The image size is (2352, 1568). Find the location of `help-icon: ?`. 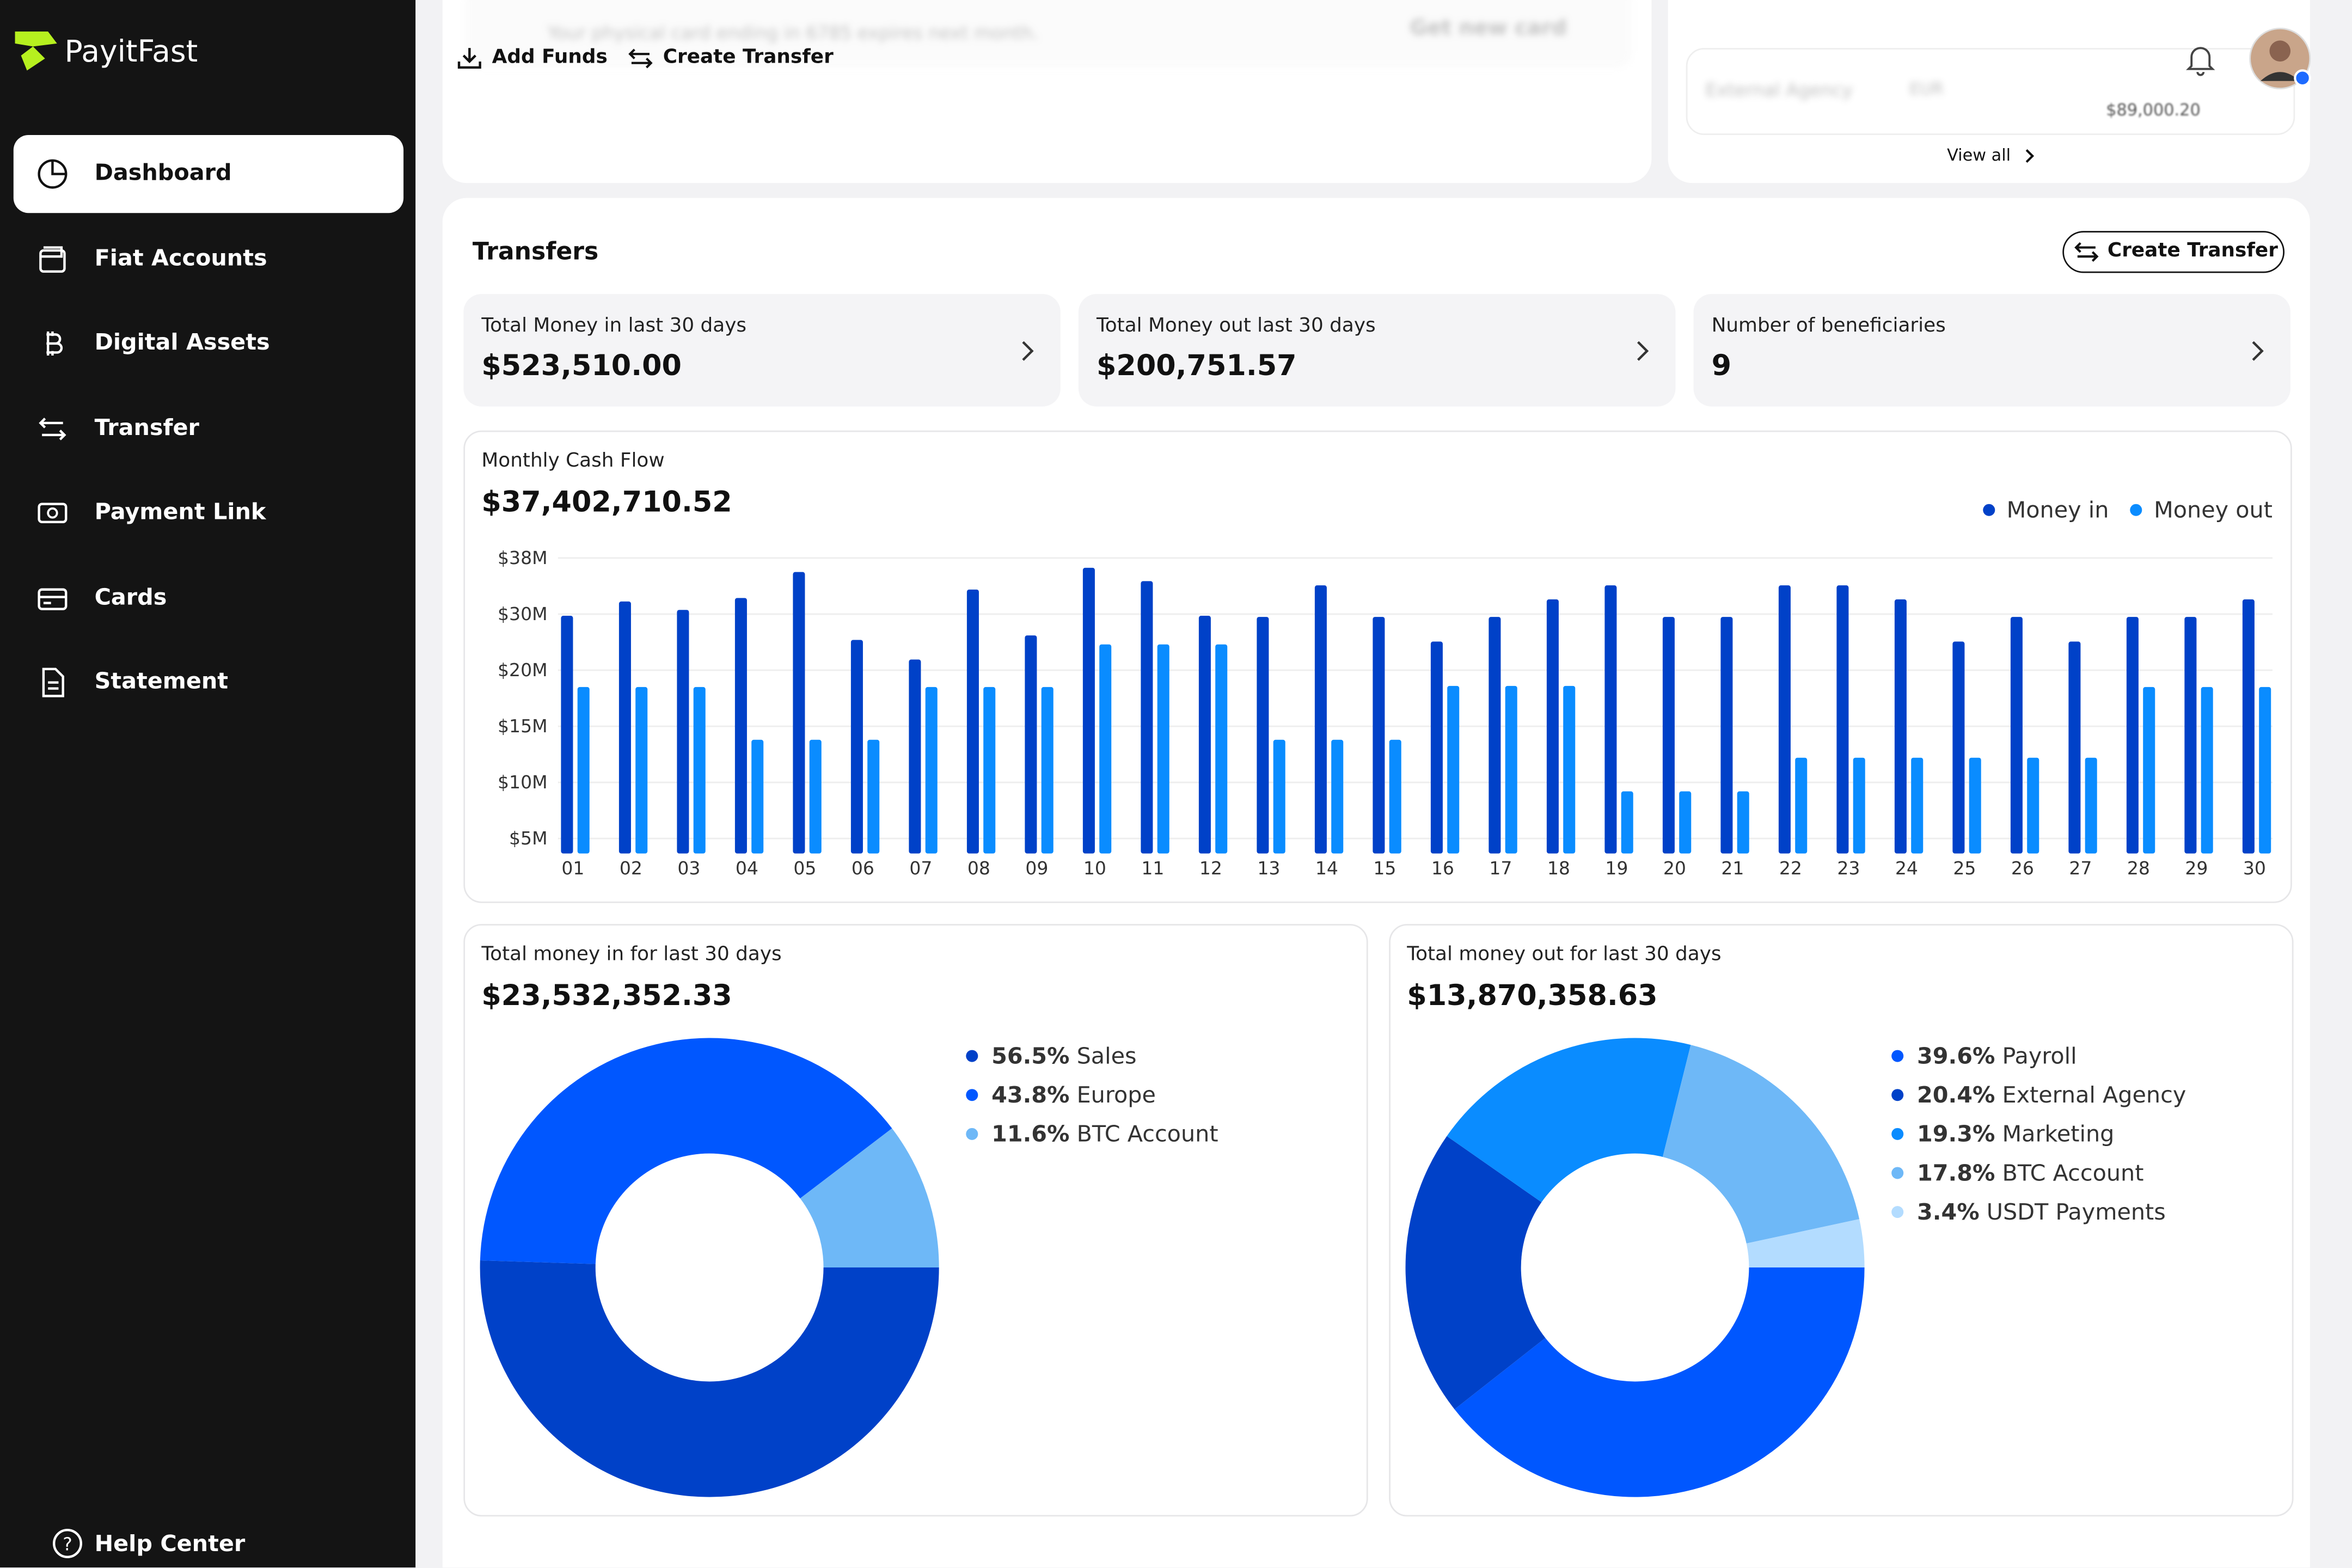

help-icon: ? is located at coordinates (67, 1543).